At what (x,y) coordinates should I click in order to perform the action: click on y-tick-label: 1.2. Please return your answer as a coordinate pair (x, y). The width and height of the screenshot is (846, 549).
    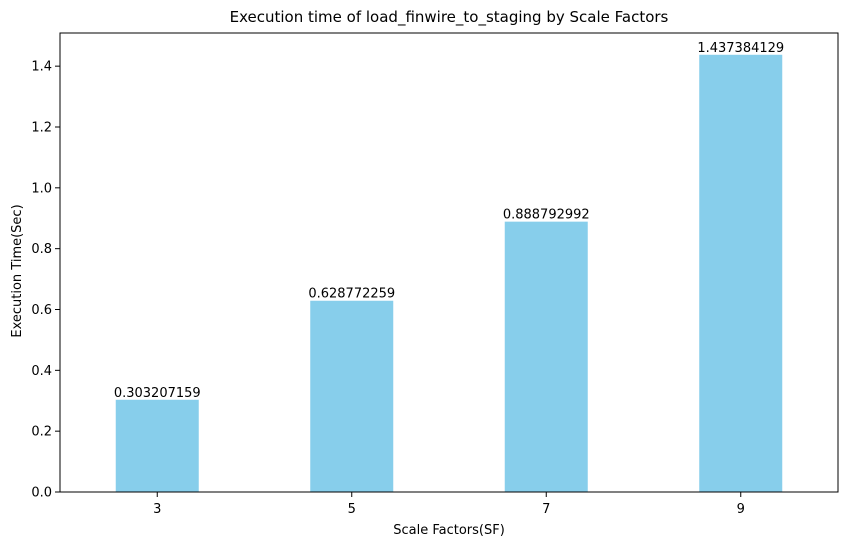
    Looking at the image, I should click on (41, 127).